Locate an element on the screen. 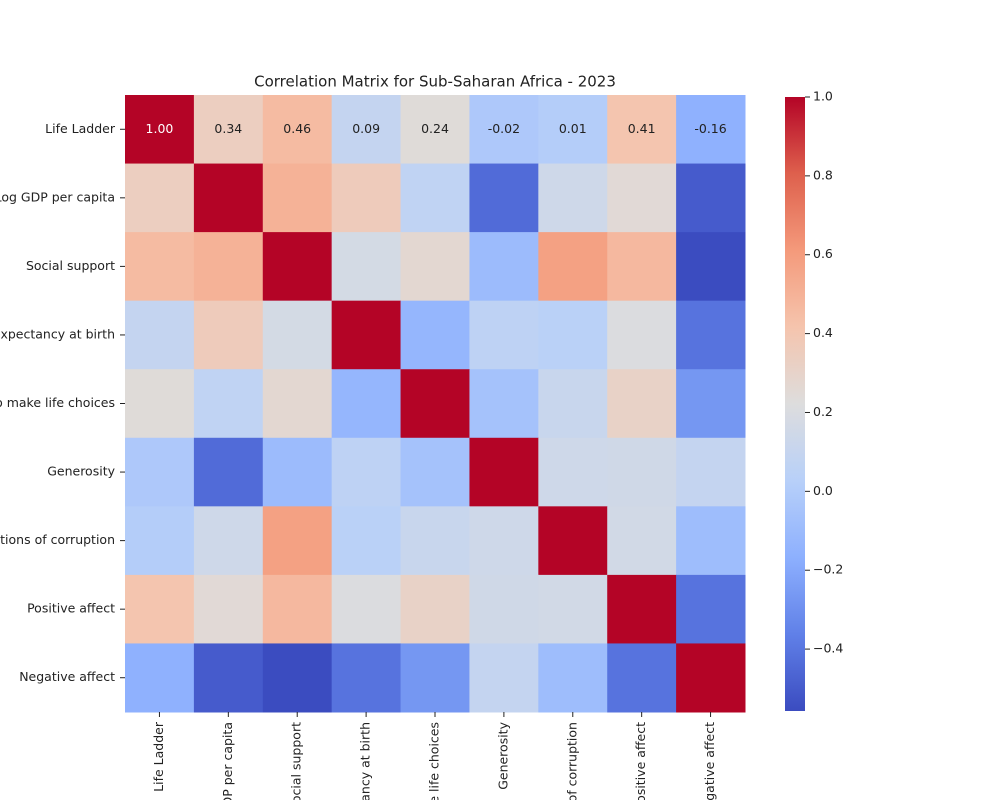 Image resolution: width=1000 pixels, height=800 pixels. colorbar-tick-label: 0.8 is located at coordinates (823, 174).